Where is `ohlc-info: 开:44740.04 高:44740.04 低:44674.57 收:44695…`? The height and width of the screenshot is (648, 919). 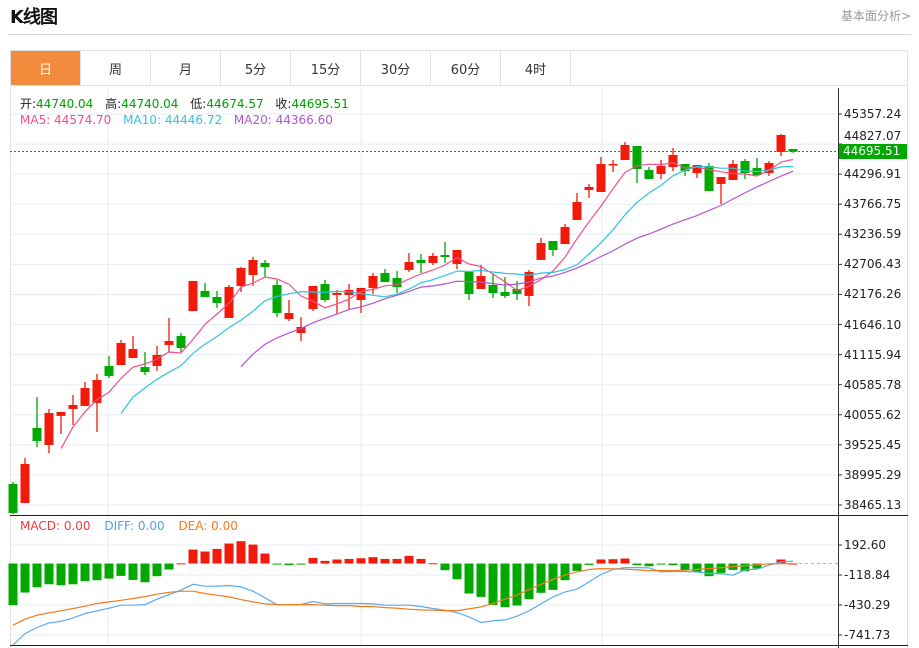 ohlc-info: 开:44740.04 高:44740.04 低:44674.57 收:44695… is located at coordinates (188, 103).